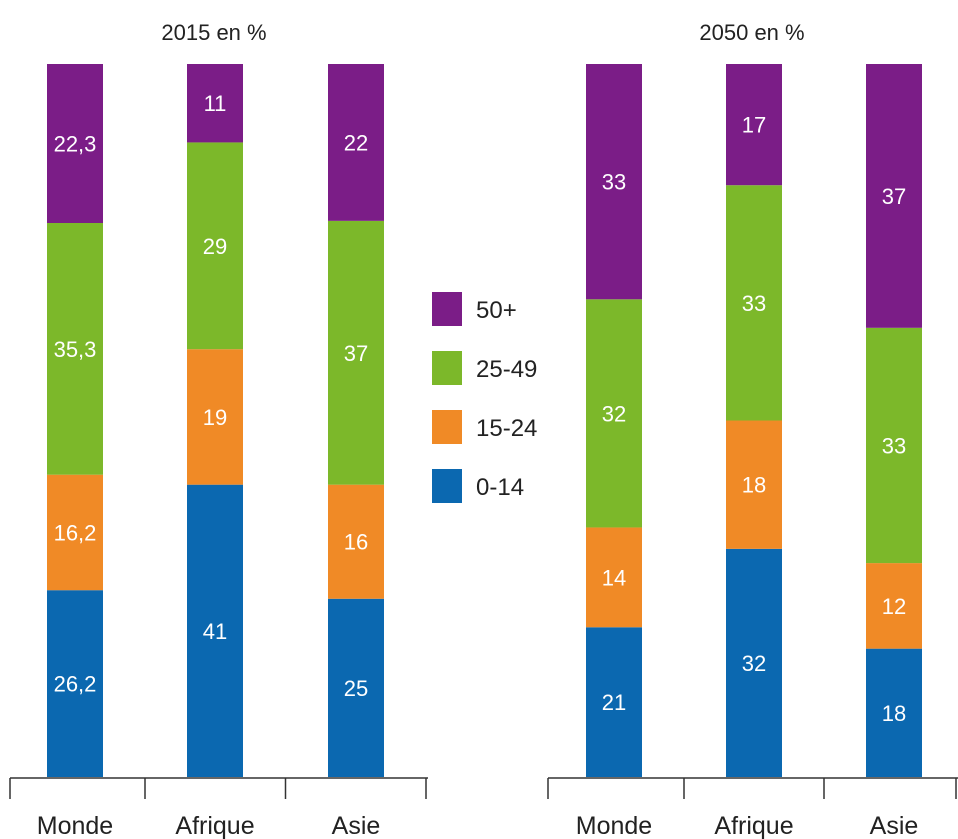  I want to click on data-label: 16,2, so click(75, 532).